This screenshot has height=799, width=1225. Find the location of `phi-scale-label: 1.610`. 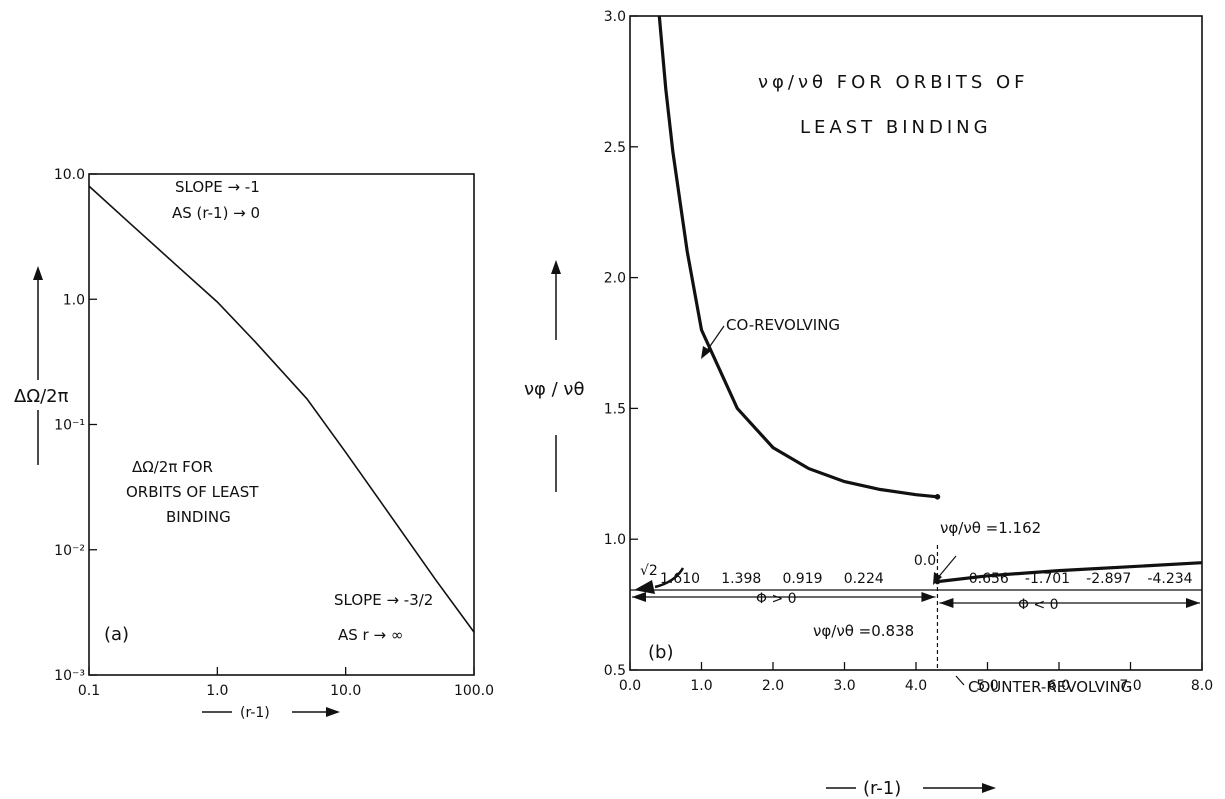

phi-scale-label: 1.610 is located at coordinates (680, 579).